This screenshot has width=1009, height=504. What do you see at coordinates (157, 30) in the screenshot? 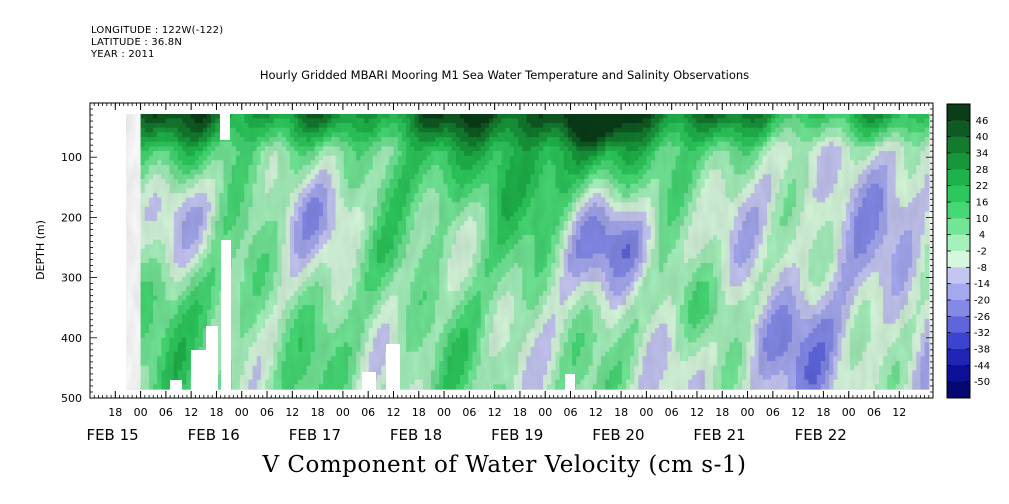
I see `longitude-label: LONGITUDE : 122W(-122)` at bounding box center [157, 30].